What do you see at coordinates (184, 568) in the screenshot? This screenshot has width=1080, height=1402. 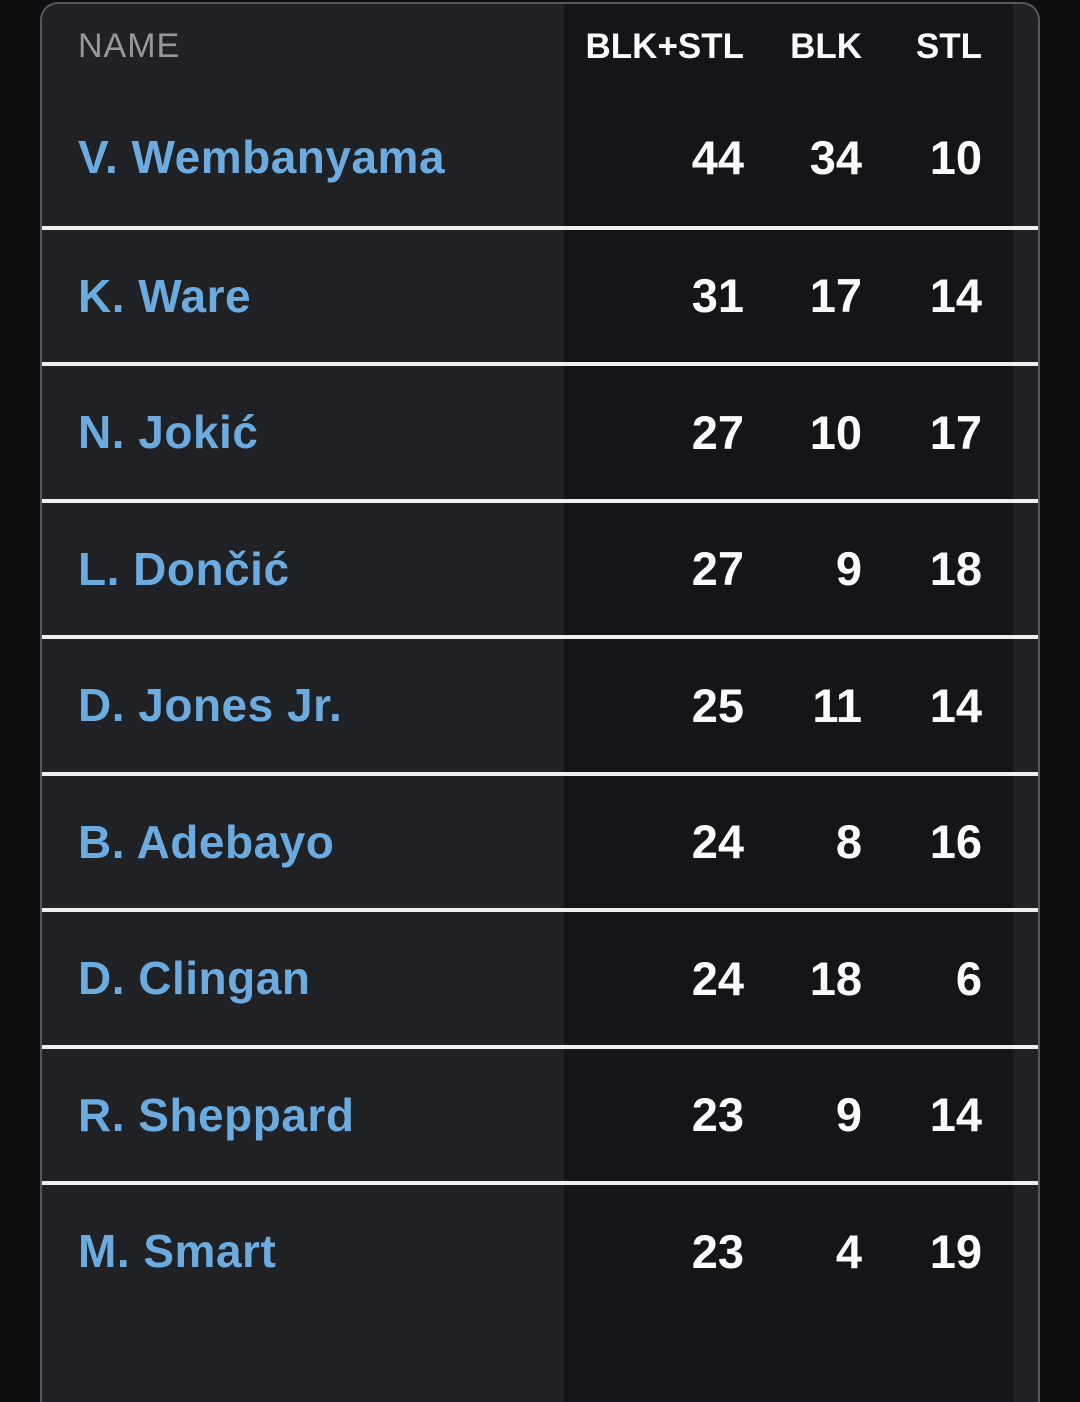 I see `player-name-link: L. Dončić` at bounding box center [184, 568].